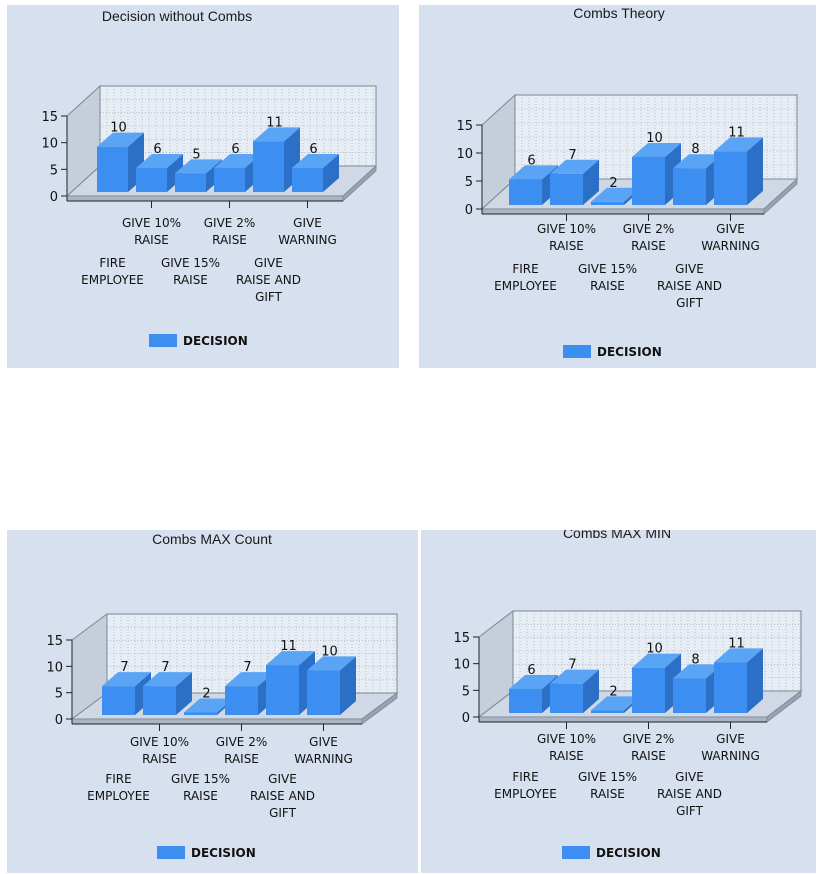 This screenshot has width=817, height=874. What do you see at coordinates (212, 539) in the screenshot?
I see `chart-title: Combs MAX Count` at bounding box center [212, 539].